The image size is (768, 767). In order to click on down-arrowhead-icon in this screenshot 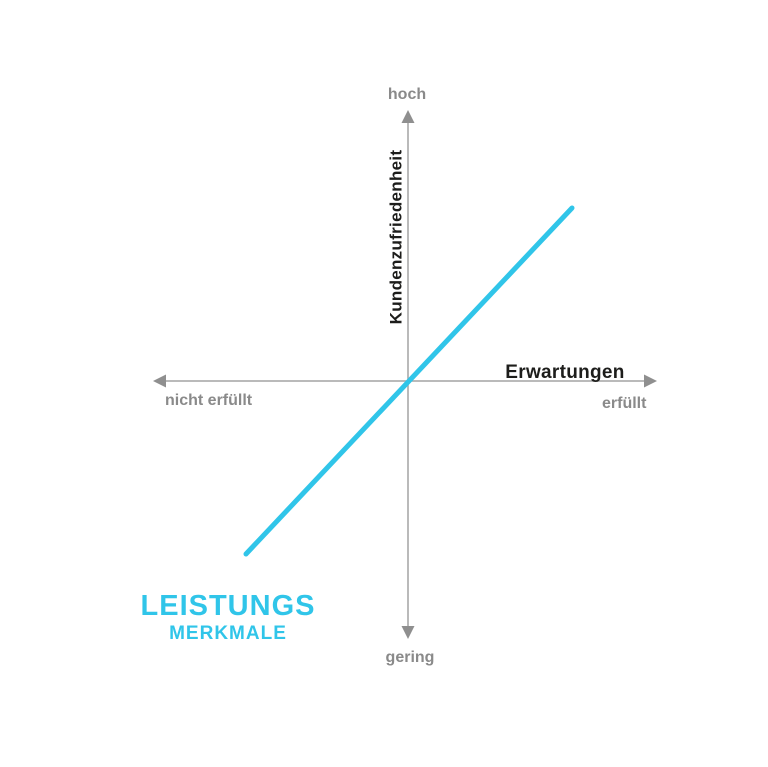, I will do `click(408, 632)`.